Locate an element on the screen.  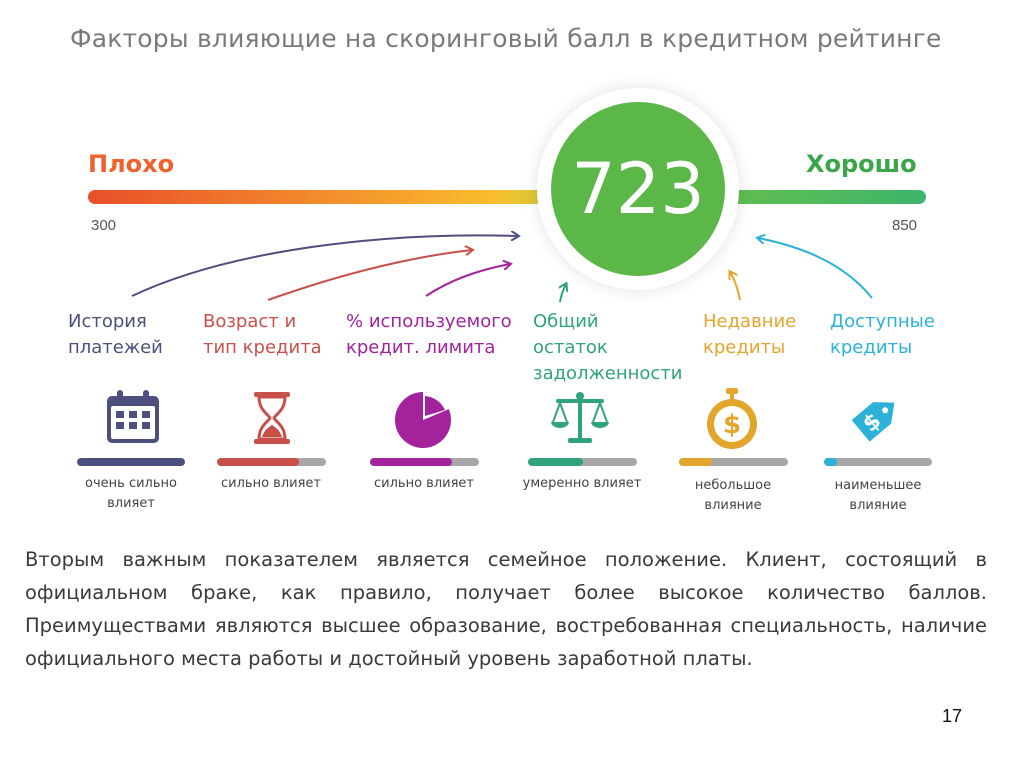
factor-name-text: Доступные кредиты is located at coordinates (882, 334).